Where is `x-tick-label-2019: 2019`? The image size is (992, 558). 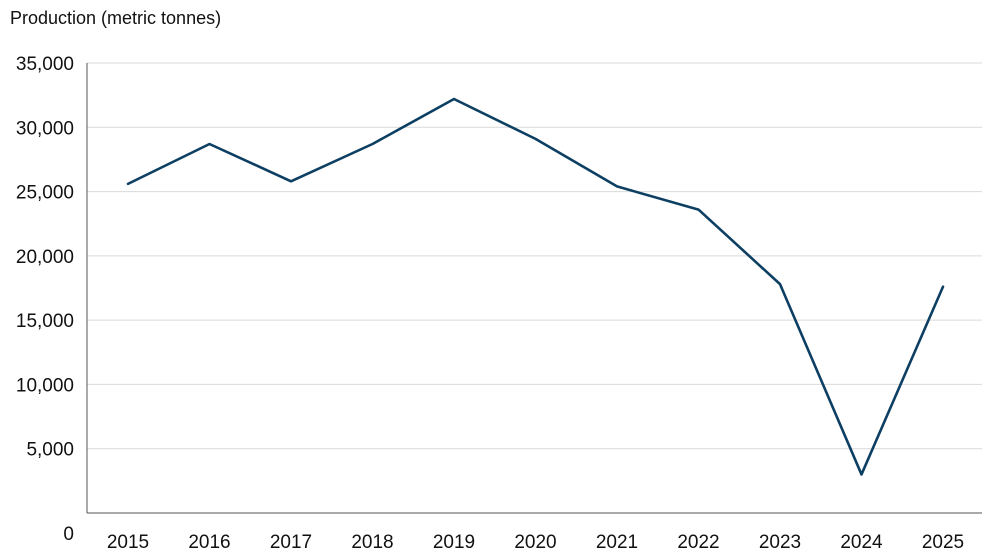 x-tick-label-2019: 2019 is located at coordinates (454, 542).